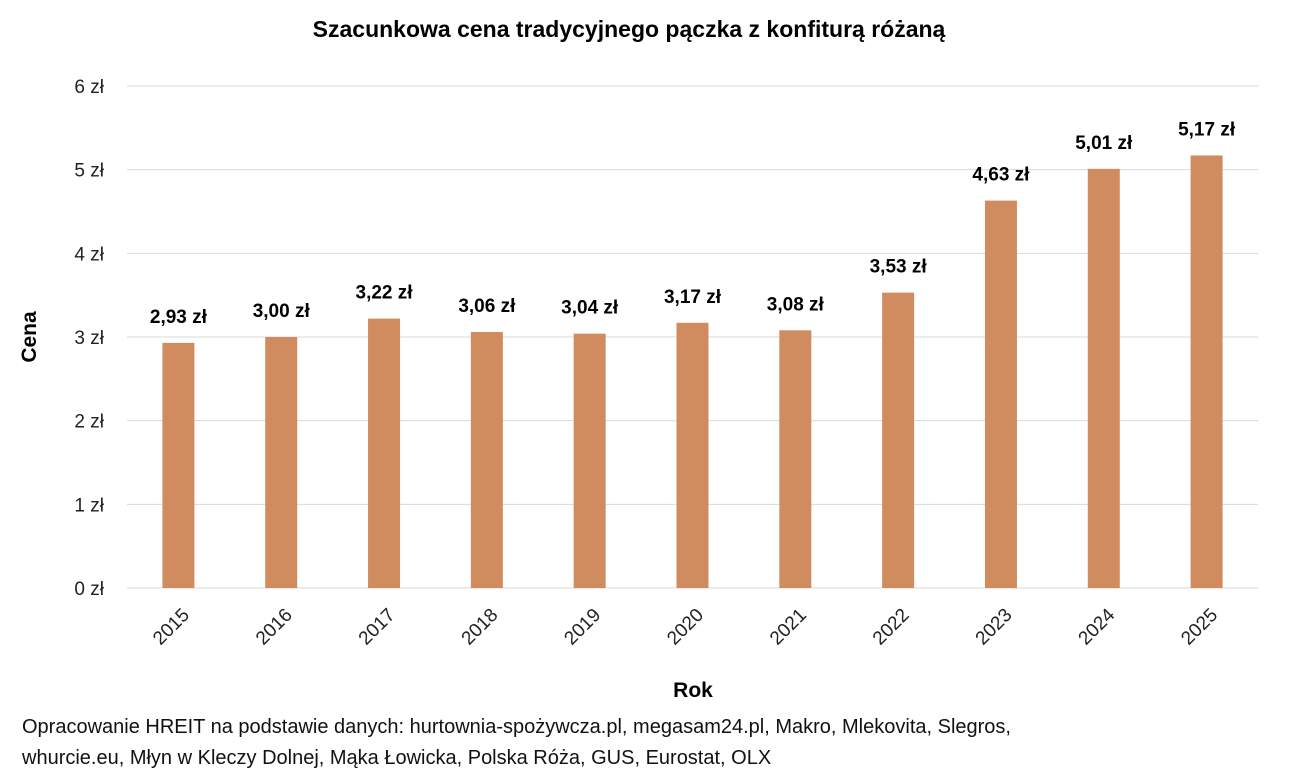  Describe the element at coordinates (377, 627) in the screenshot. I see `x-tick-label-2017: 2017` at that location.